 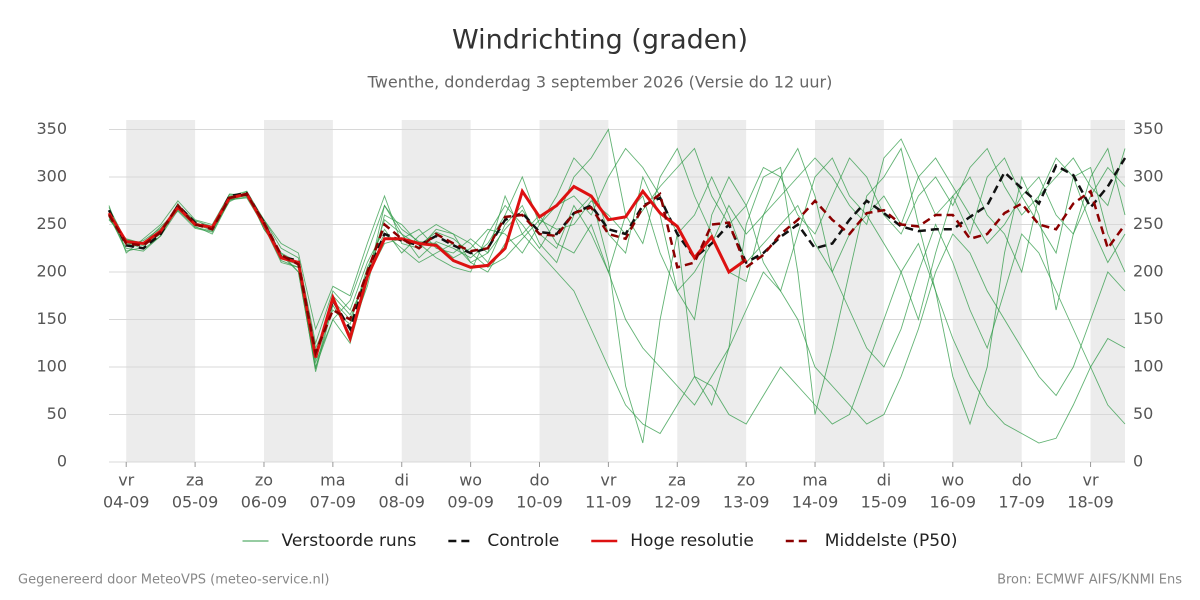 What do you see at coordinates (51, 318) in the screenshot?
I see `y-tick-label: 150` at bounding box center [51, 318].